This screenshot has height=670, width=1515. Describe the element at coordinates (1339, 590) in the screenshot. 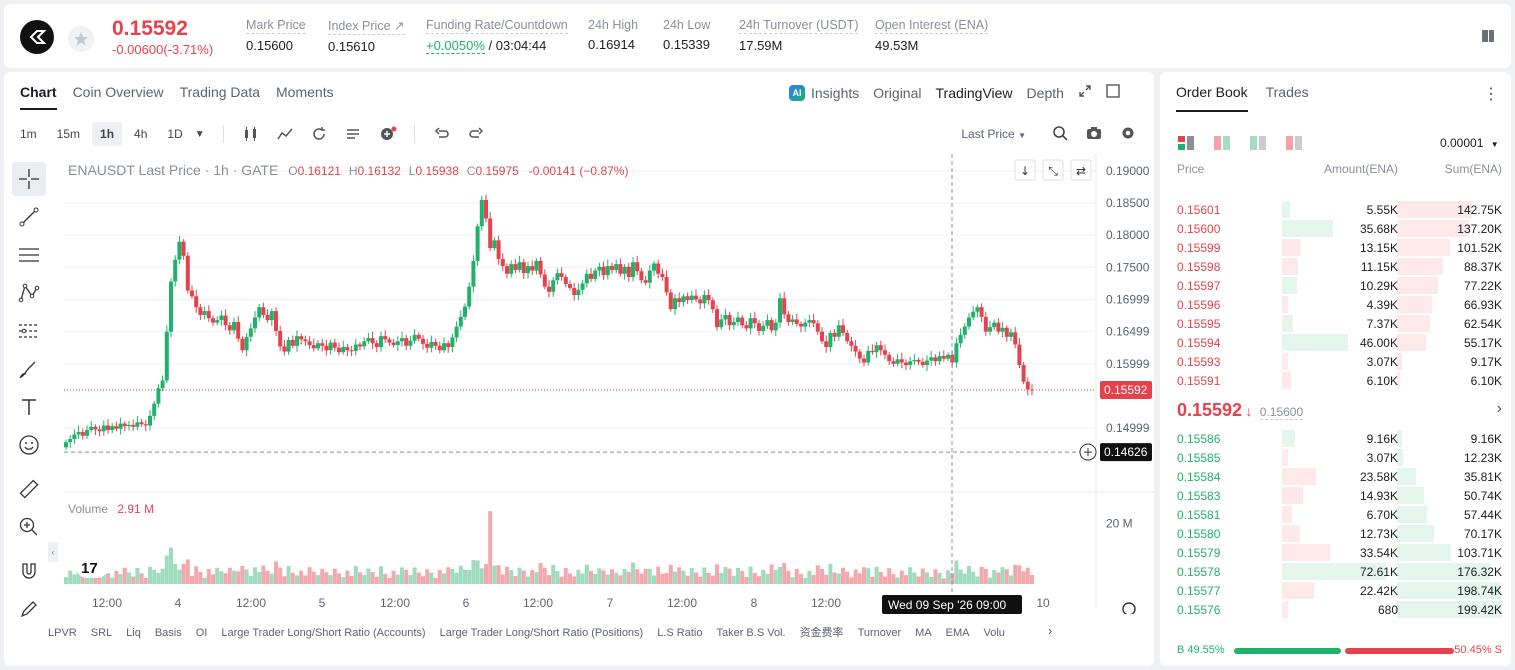

I see `bid-row: 0.15577 22.42K 198.74K` at that location.